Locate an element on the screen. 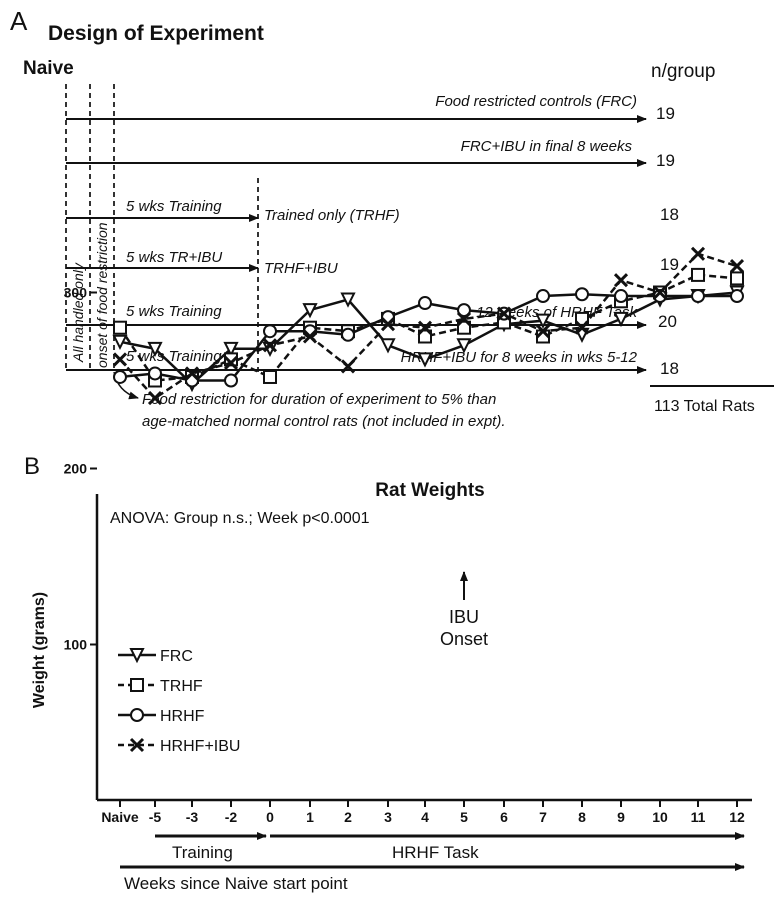 The height and width of the screenshot is (898, 777). x-tick-label: 10 is located at coordinates (660, 817).